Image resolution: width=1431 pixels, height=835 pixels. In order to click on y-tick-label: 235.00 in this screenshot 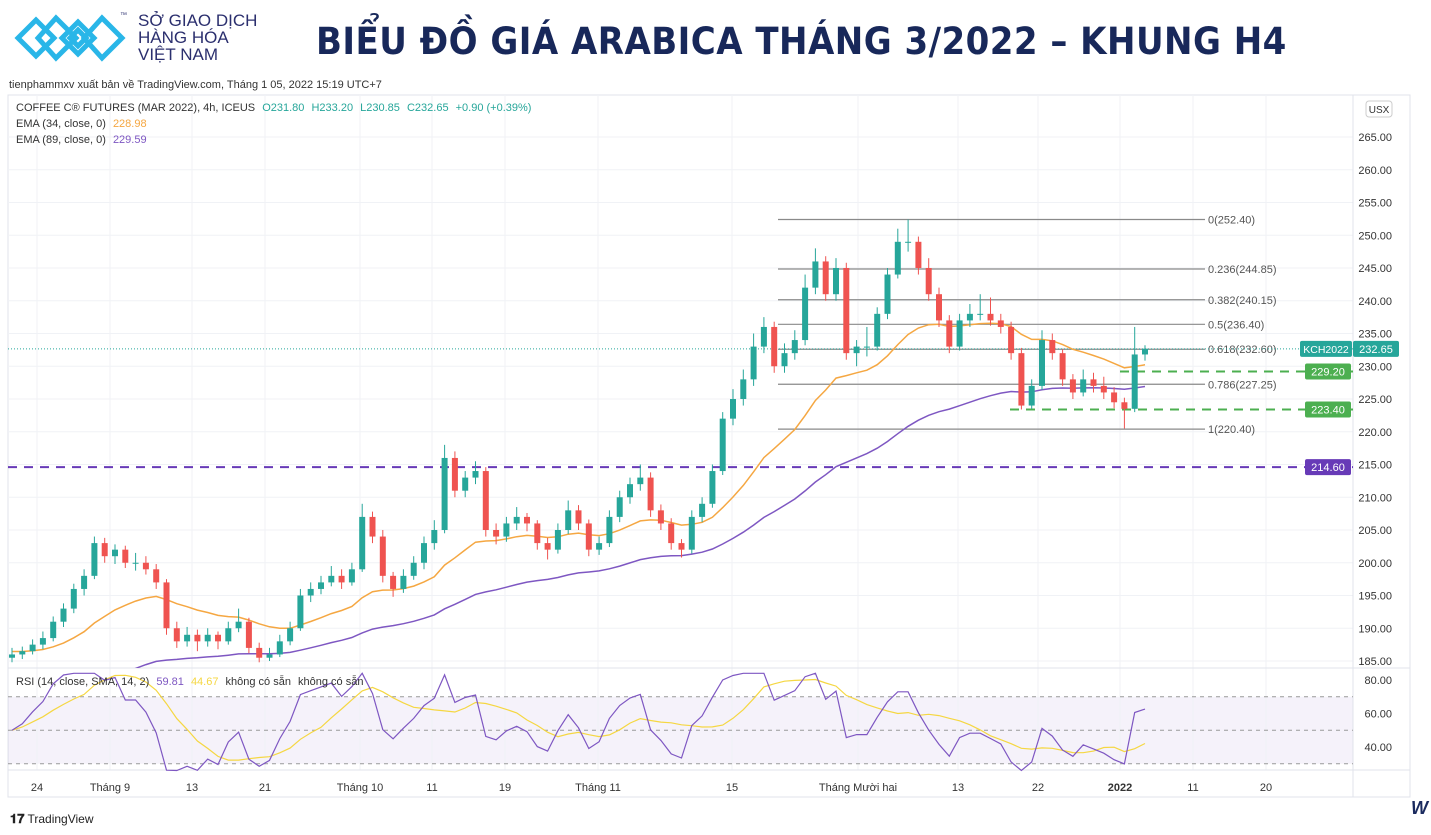, I will do `click(1375, 335)`.